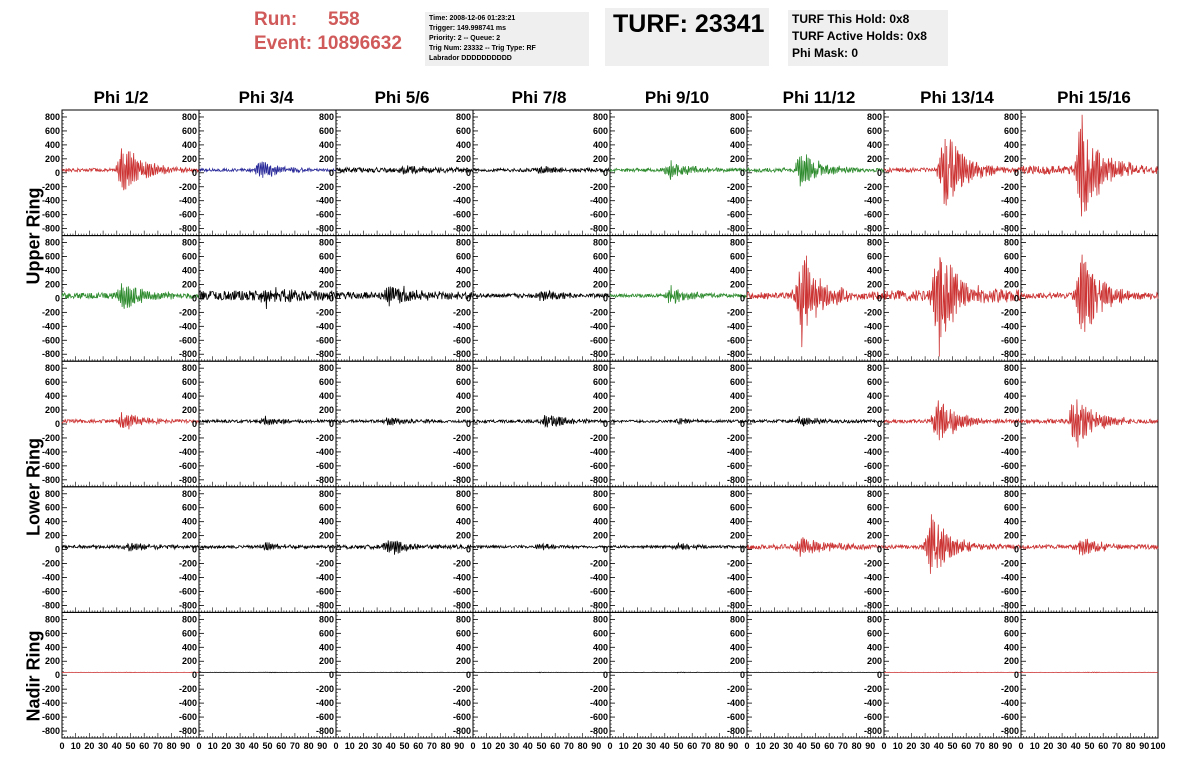  I want to click on panel-r0-c2: -800 -600 -400 -200 0 200 400 600 800, so click(395, 173).